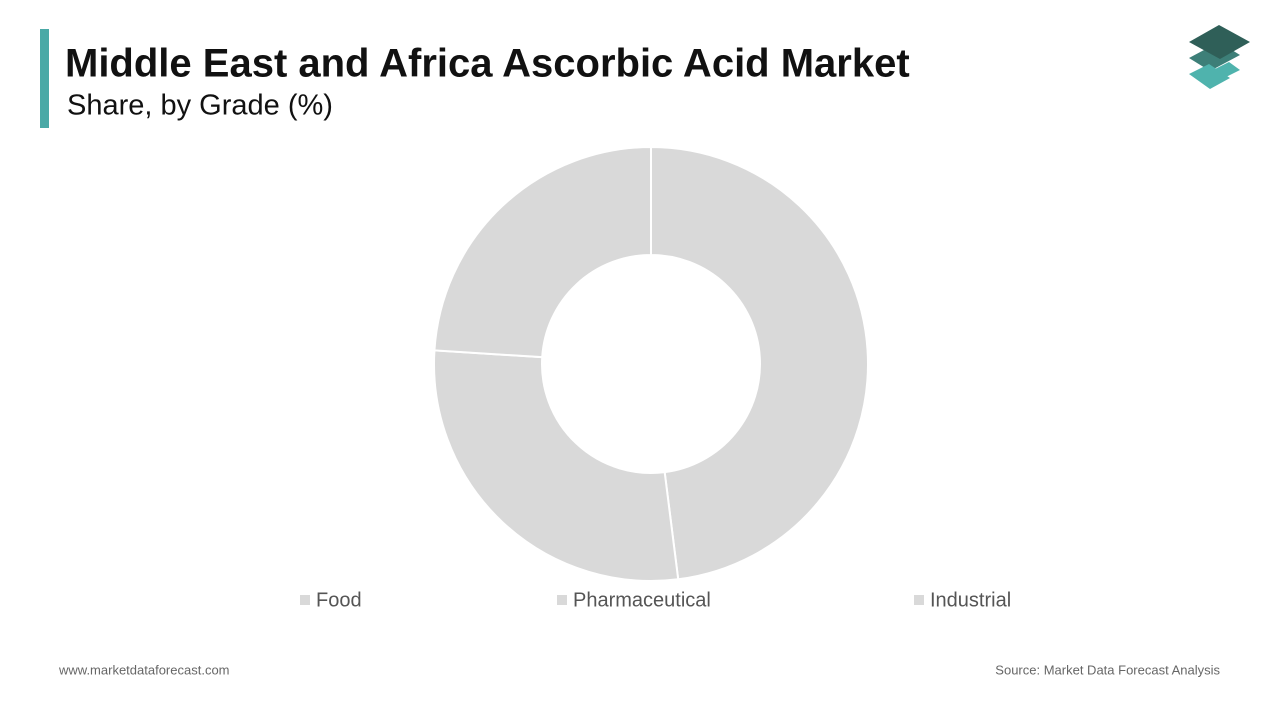 Image resolution: width=1280 pixels, height=720 pixels. What do you see at coordinates (339, 600) in the screenshot?
I see `legend-label: Food` at bounding box center [339, 600].